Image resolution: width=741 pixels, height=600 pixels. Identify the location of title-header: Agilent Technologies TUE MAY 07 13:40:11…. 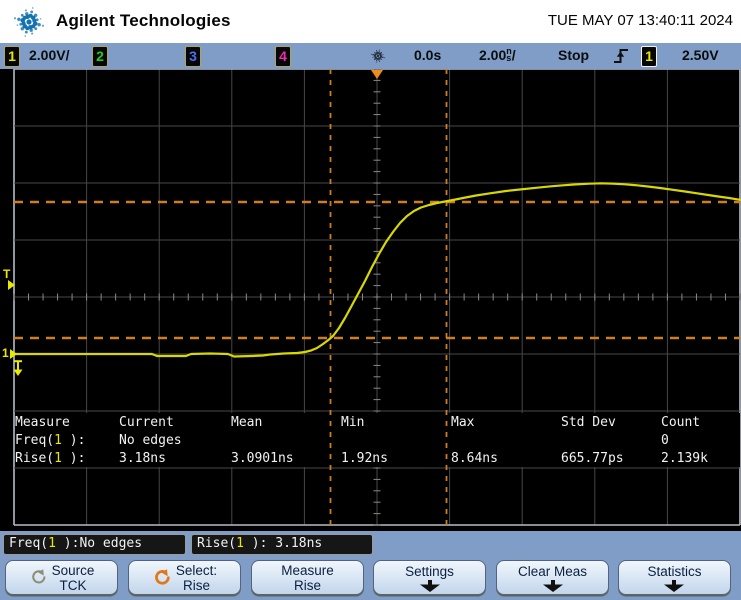
(370, 21).